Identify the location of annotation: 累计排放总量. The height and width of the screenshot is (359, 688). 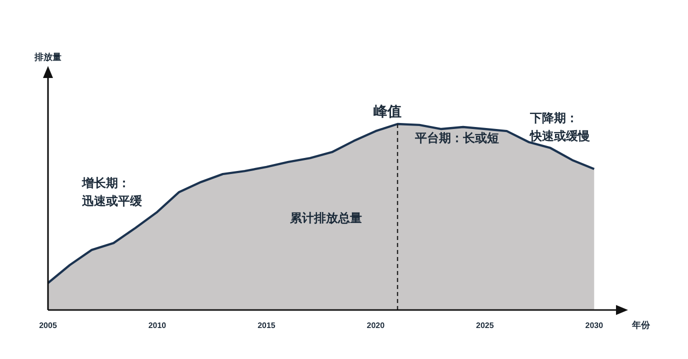
(326, 218).